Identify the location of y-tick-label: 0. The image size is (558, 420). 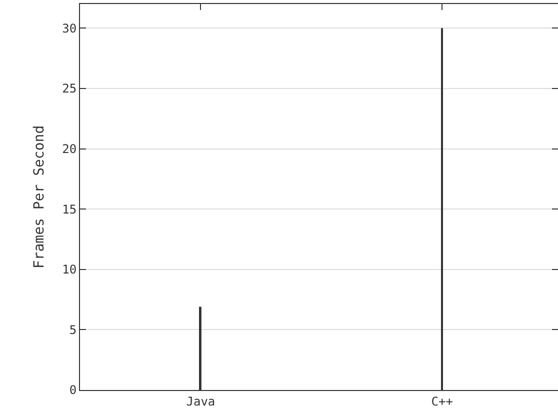
(73, 390).